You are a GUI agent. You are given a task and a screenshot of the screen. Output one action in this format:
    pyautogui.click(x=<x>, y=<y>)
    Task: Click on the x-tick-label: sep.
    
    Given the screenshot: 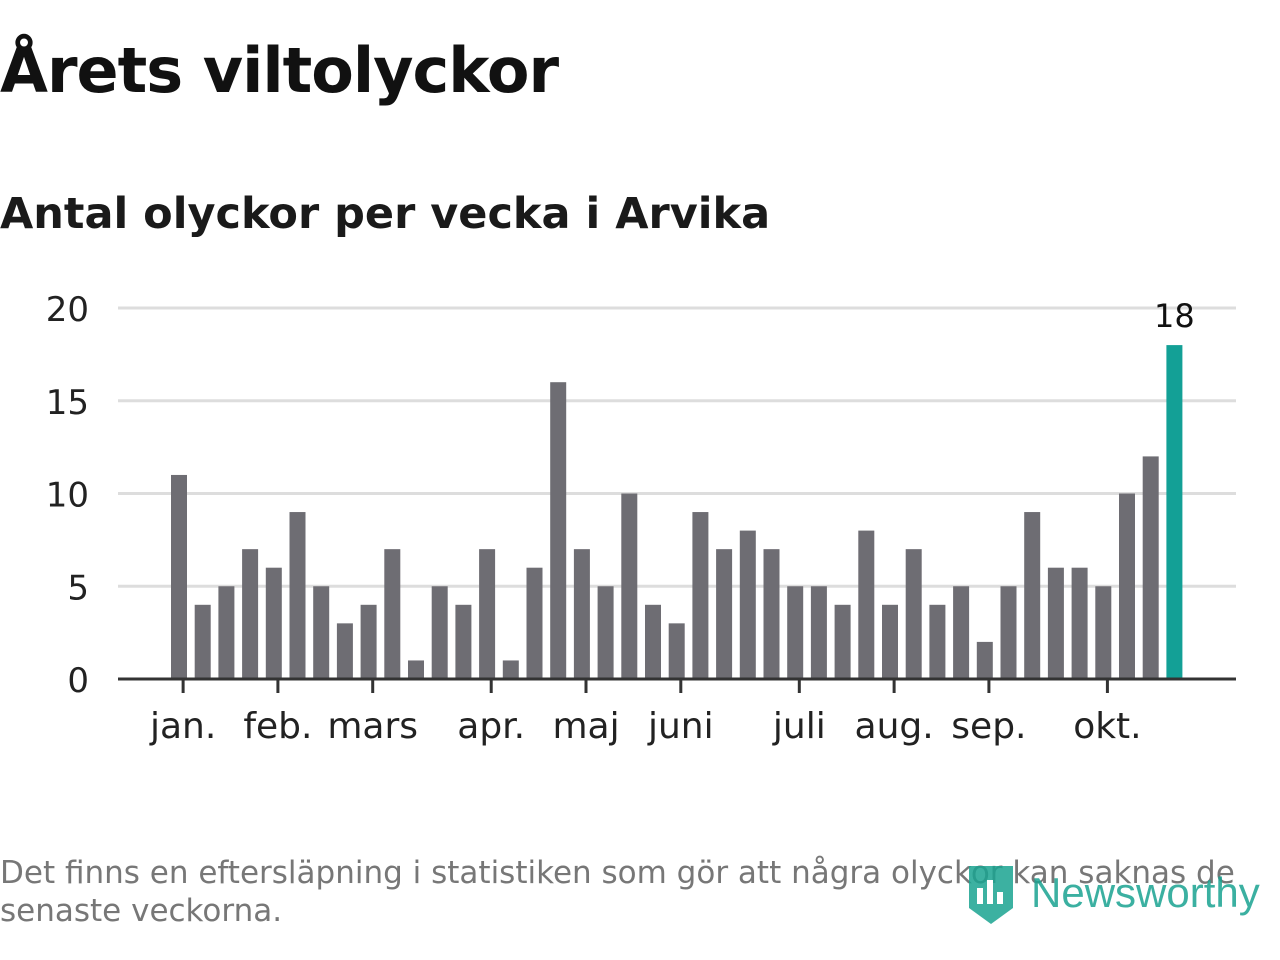 What is the action you would take?
    pyautogui.click(x=988, y=726)
    